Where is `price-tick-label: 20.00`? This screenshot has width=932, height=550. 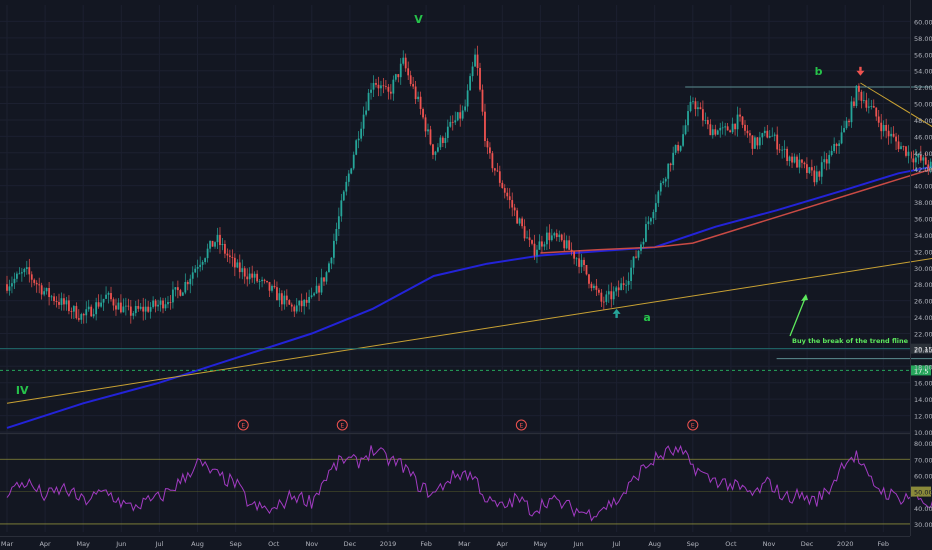
price-tick-label: 20.00 is located at coordinates (923, 351).